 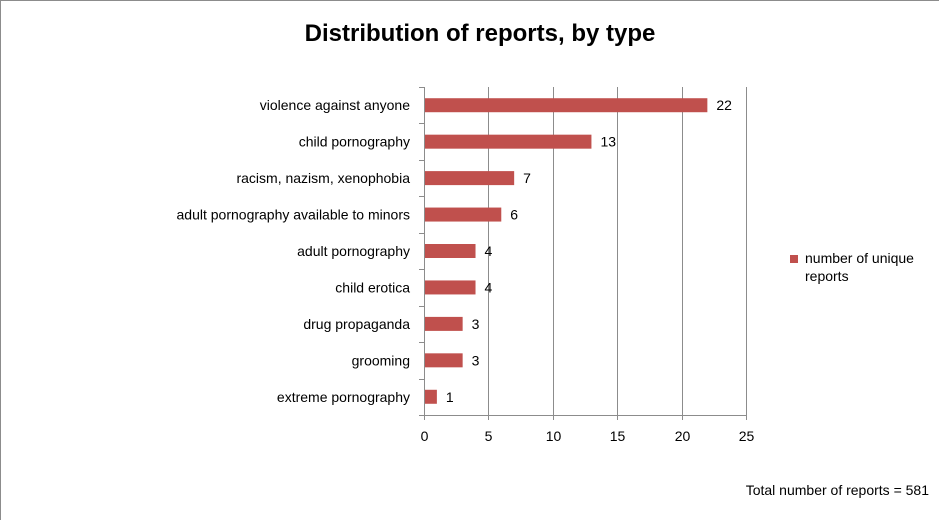 I want to click on legend: number of unique reports, so click(x=860, y=267).